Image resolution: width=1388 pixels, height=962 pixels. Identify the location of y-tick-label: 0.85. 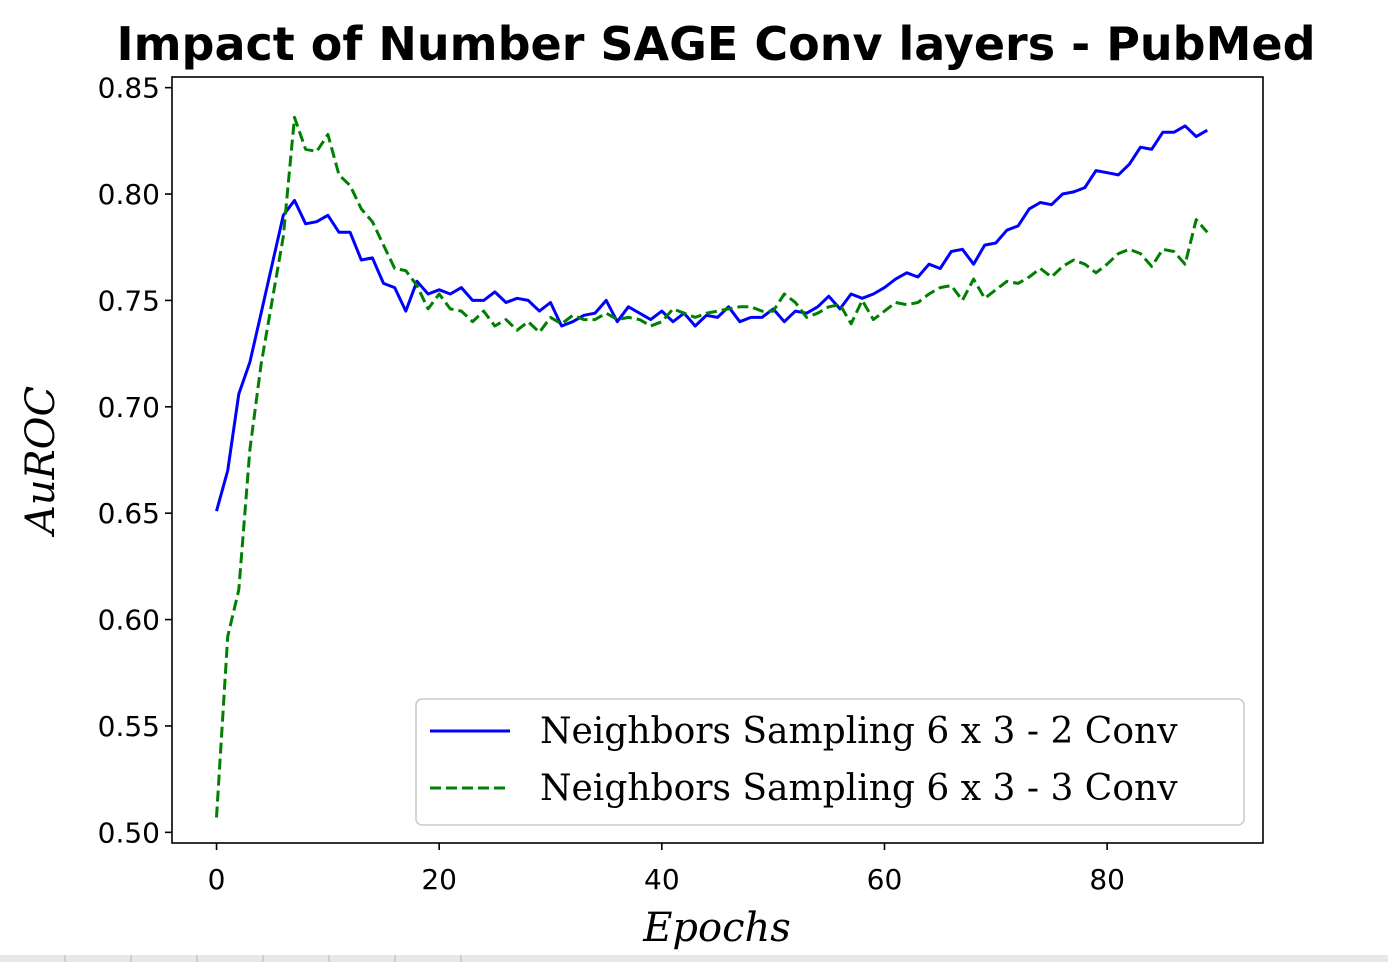
(129, 88).